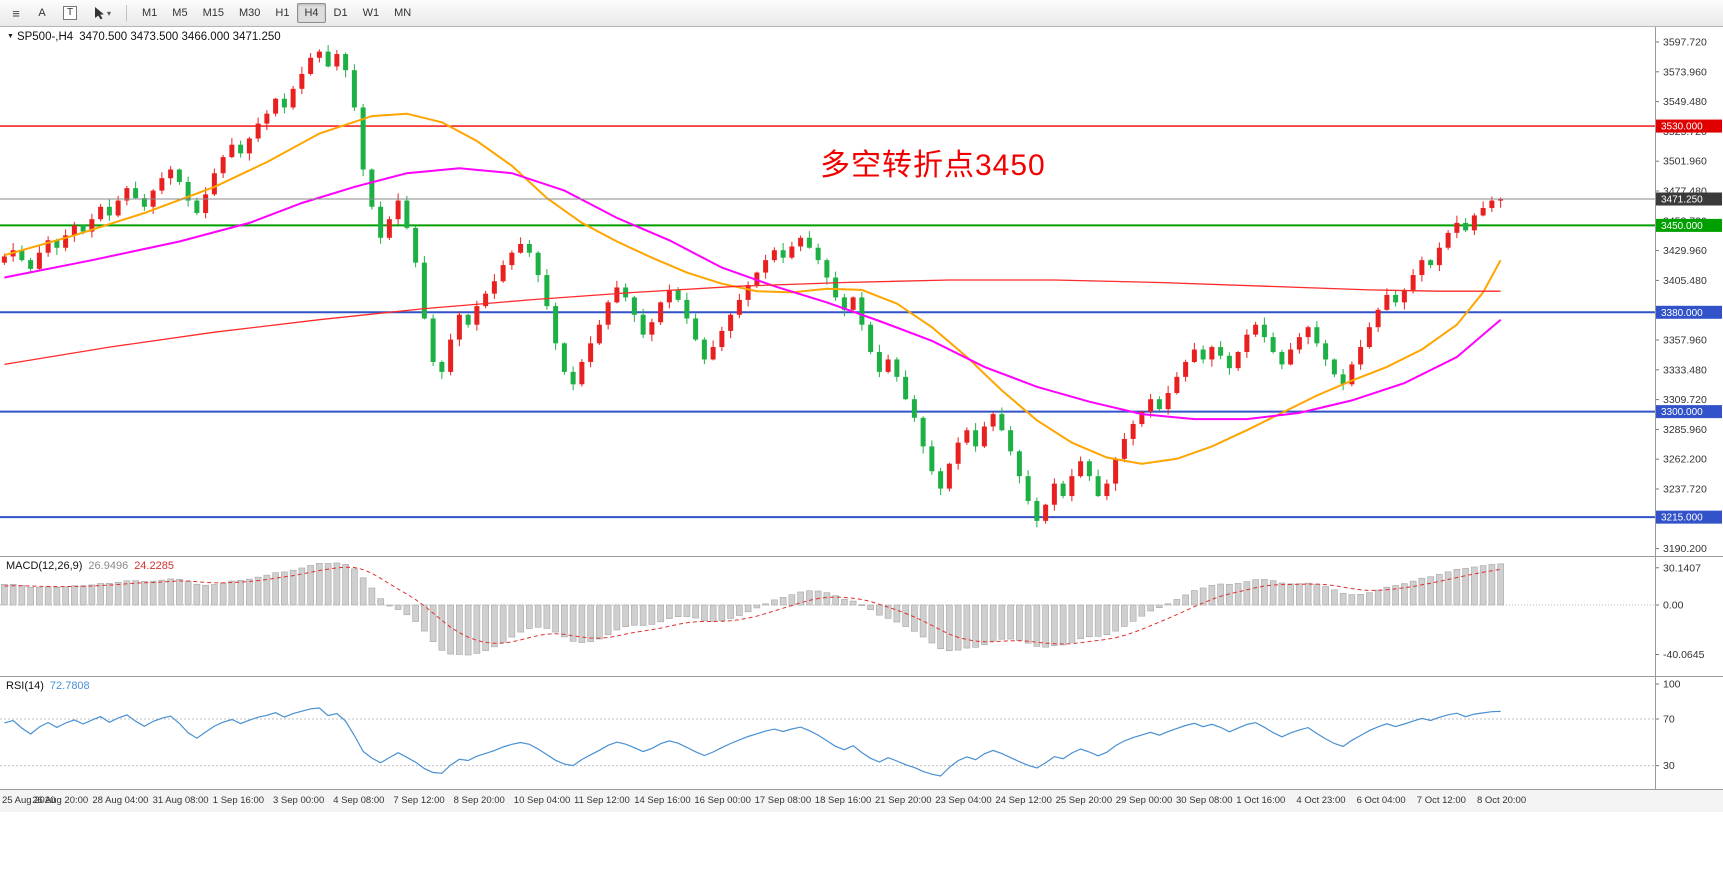 This screenshot has height=895, width=1723. Describe the element at coordinates (311, 13) in the screenshot. I see `timeframe-h4-button: H4` at that location.